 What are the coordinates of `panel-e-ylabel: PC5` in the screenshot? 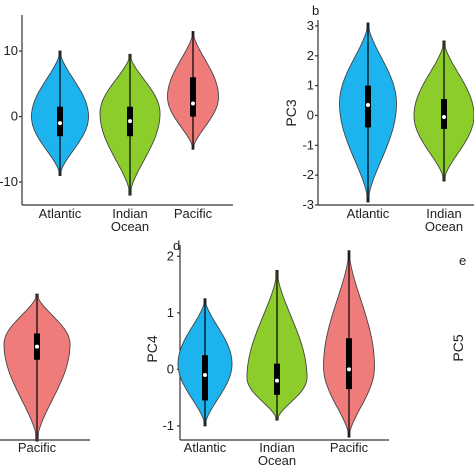 It's located at (458, 347).